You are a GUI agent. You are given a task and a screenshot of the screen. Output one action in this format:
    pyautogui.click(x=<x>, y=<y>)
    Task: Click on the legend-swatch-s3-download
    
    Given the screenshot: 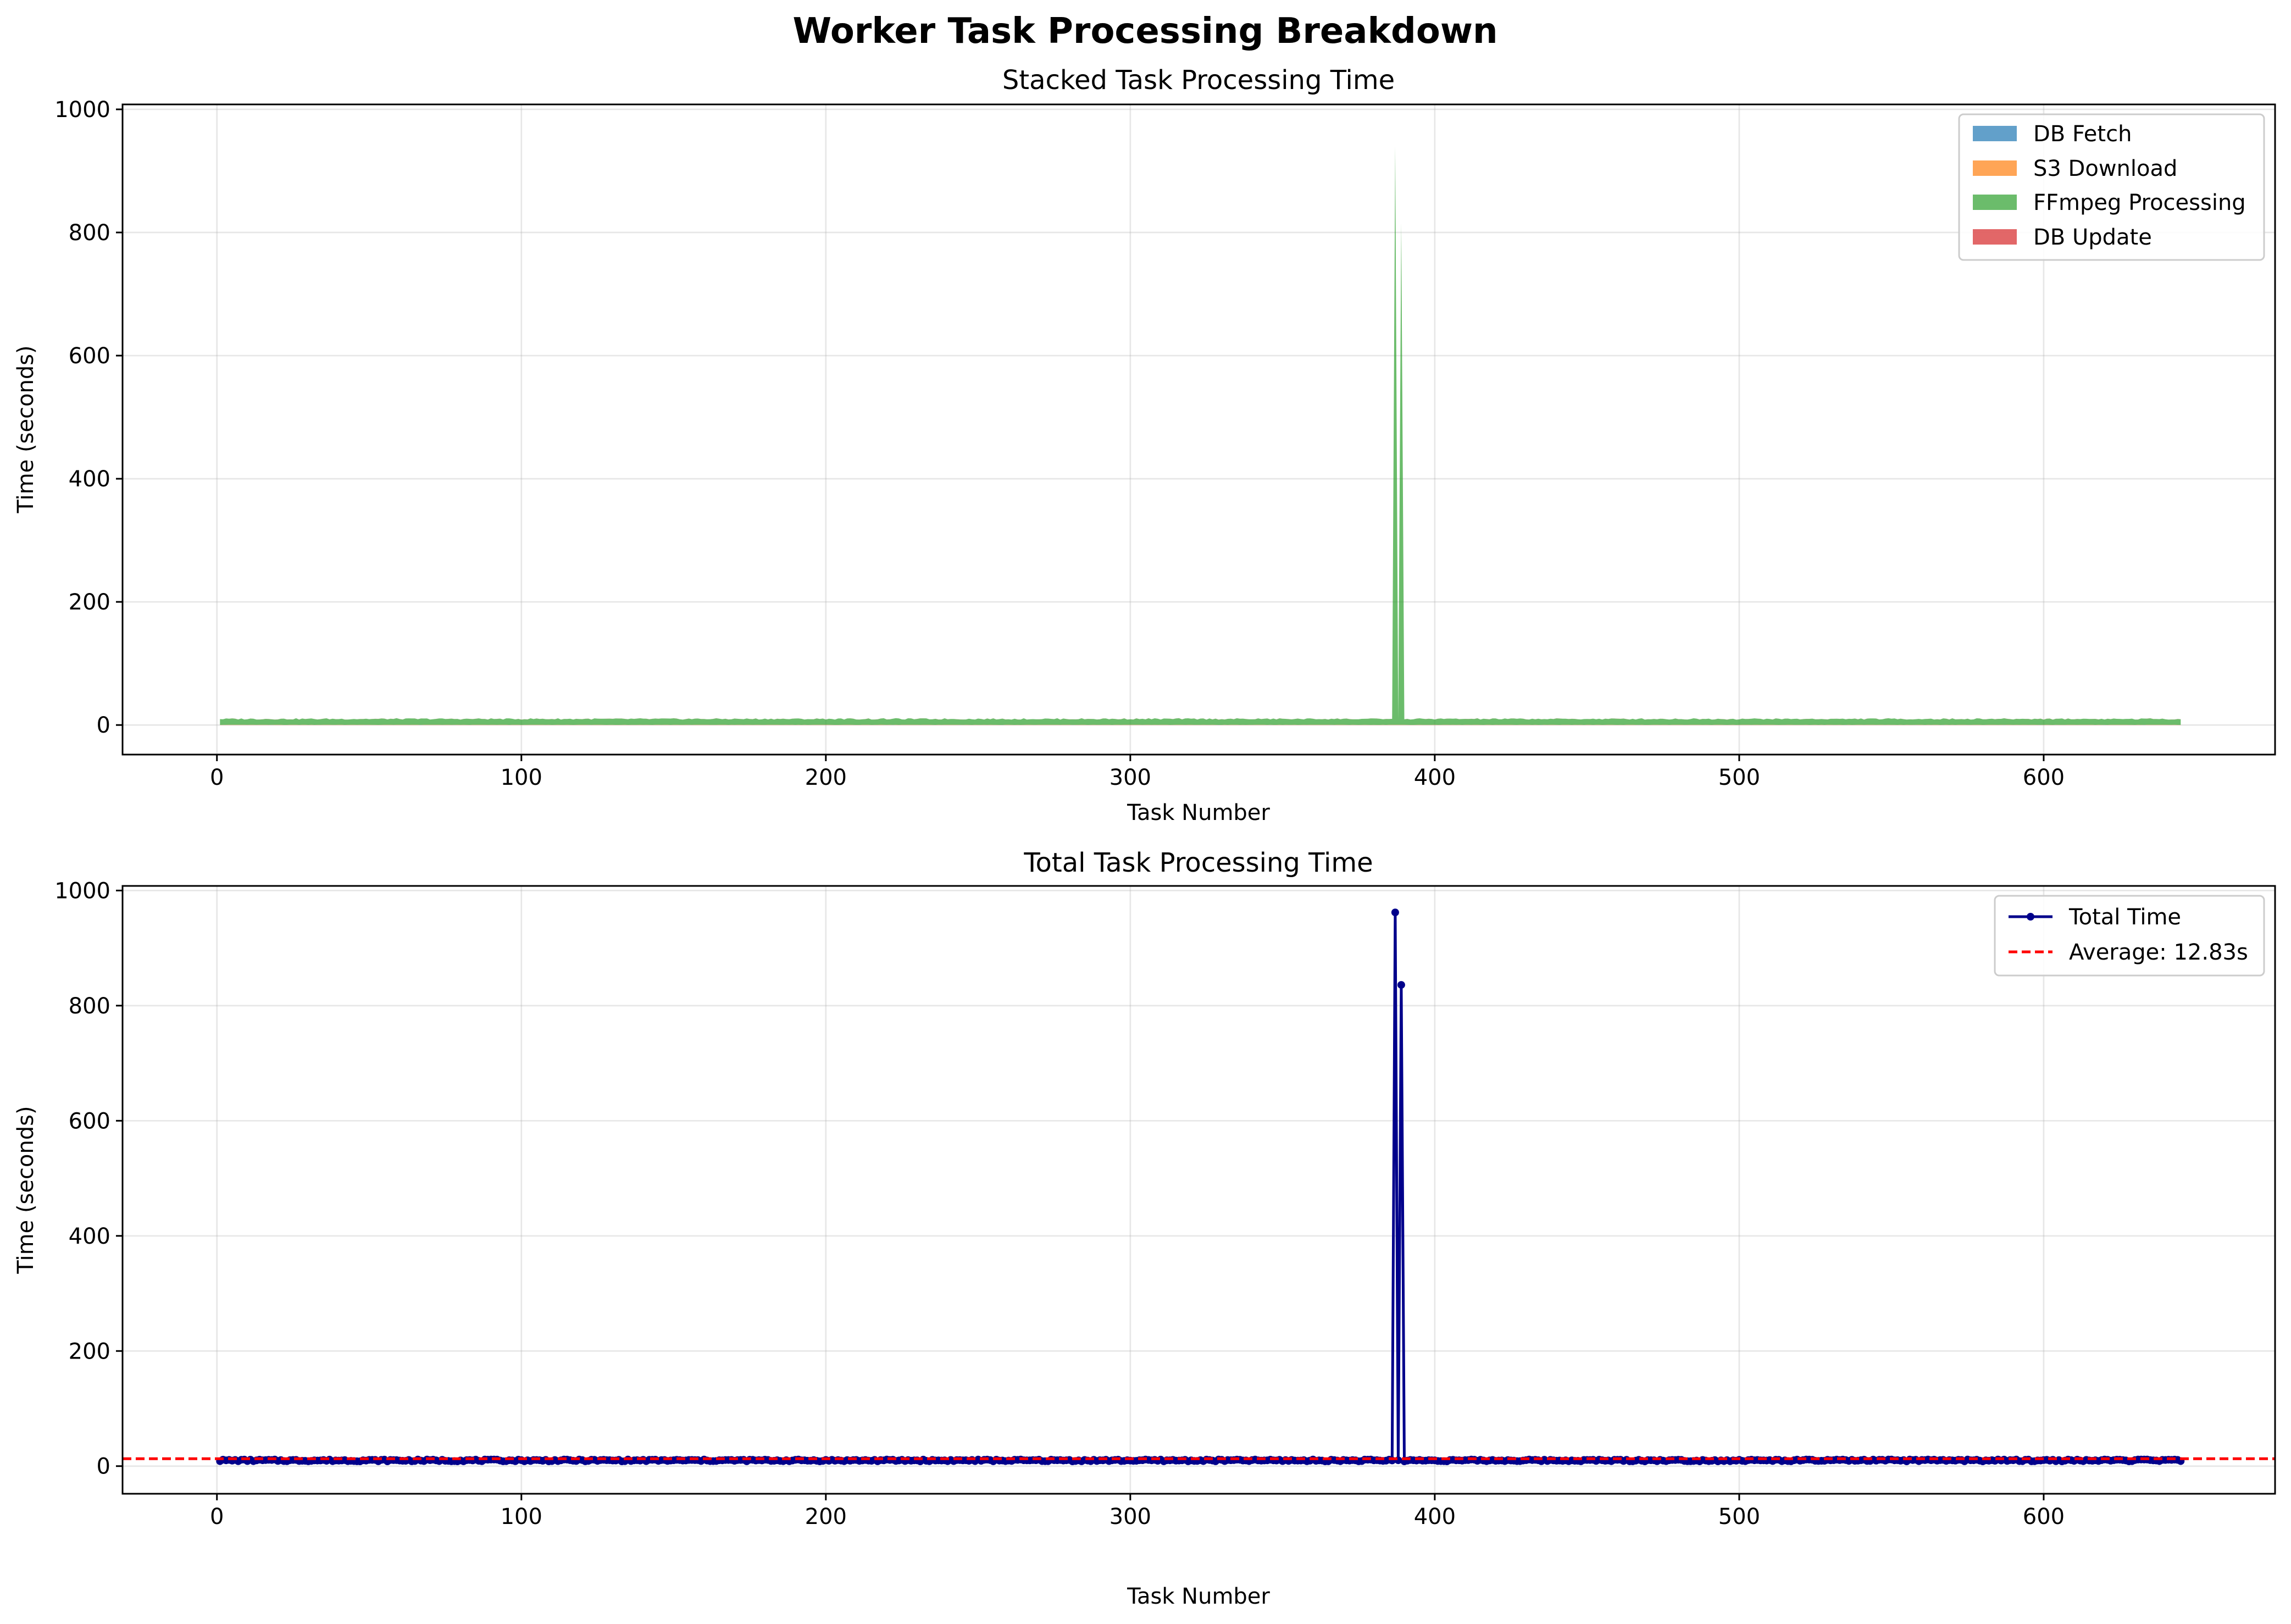 What is the action you would take?
    pyautogui.click(x=1995, y=168)
    